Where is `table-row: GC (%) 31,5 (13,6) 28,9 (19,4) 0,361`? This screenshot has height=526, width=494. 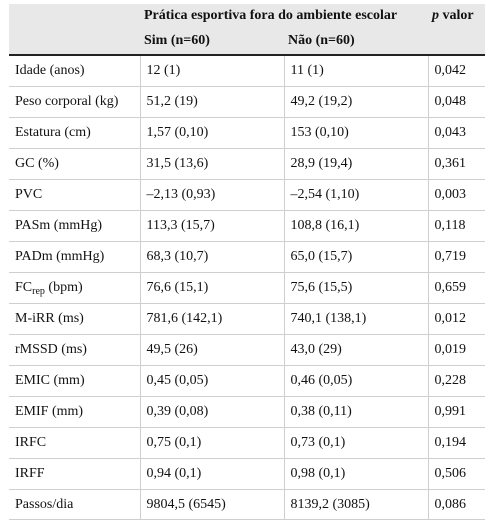 table-row: GC (%) 31,5 (13,6) 28,9 (19,4) 0,361 is located at coordinates (247, 164).